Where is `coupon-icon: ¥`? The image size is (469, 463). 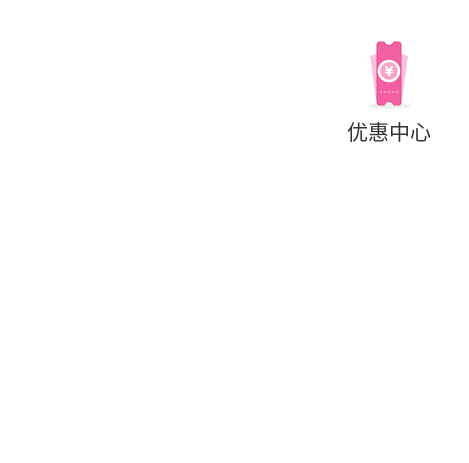
coupon-icon: ¥ is located at coordinates (389, 75).